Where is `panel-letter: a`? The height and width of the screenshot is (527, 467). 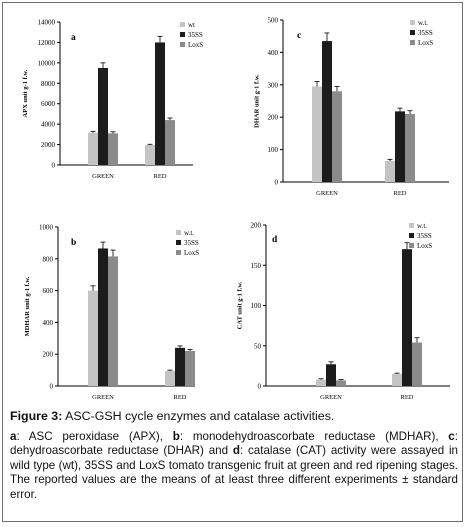 panel-letter: a is located at coordinates (73, 38).